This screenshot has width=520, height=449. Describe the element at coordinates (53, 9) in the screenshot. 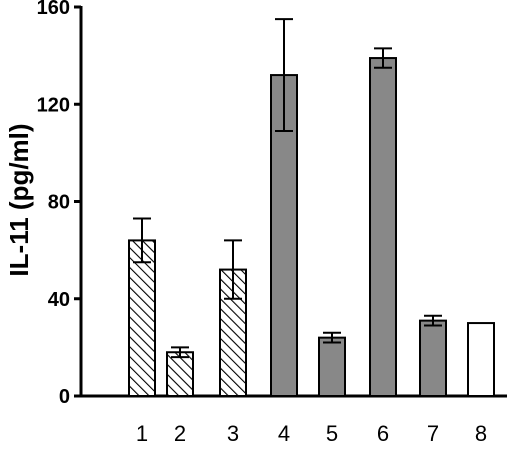

I see `y-tick-label: 160` at that location.